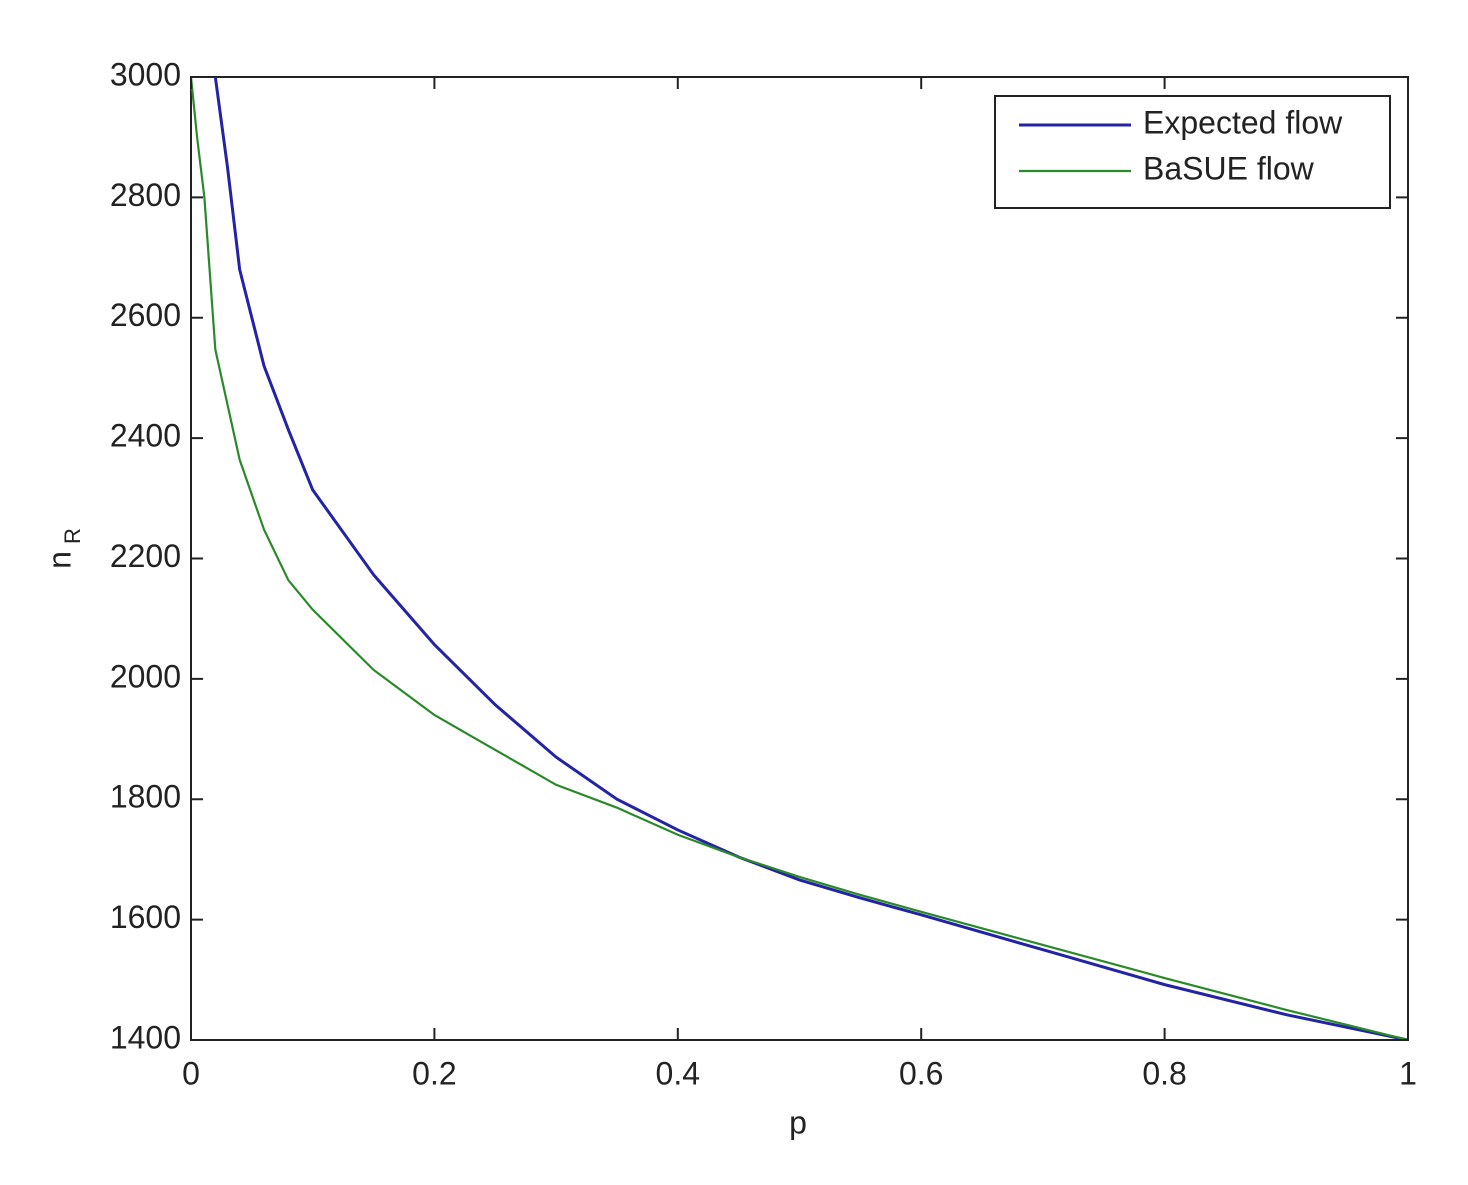  I want to click on x-tick-label: 1, so click(1408, 1073).